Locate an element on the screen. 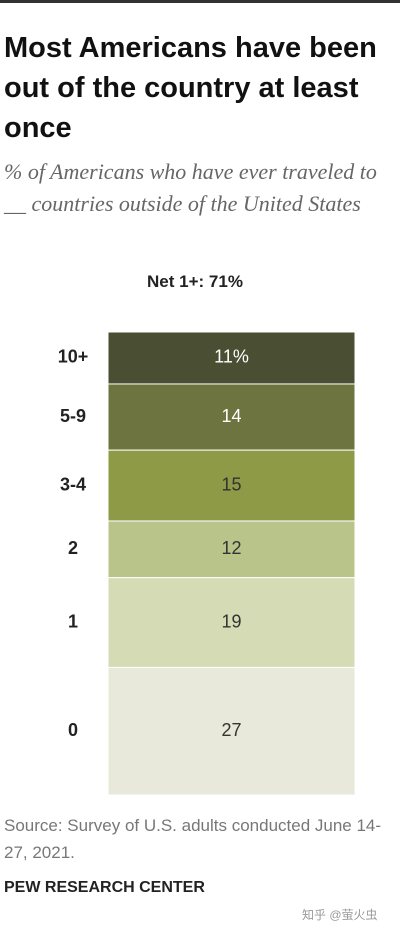  category-label: 3-4 is located at coordinates (73, 484).